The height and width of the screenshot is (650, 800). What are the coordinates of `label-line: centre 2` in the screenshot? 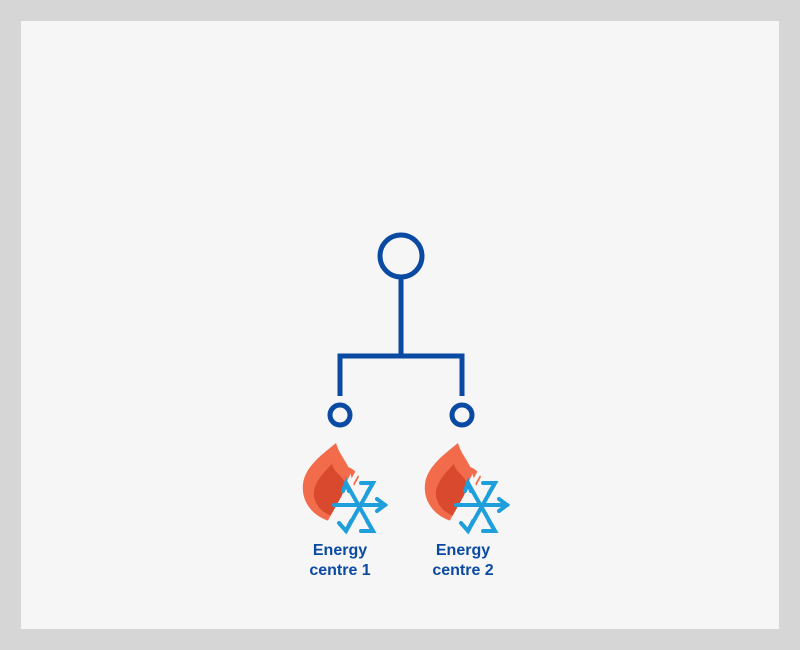 It's located at (463, 570).